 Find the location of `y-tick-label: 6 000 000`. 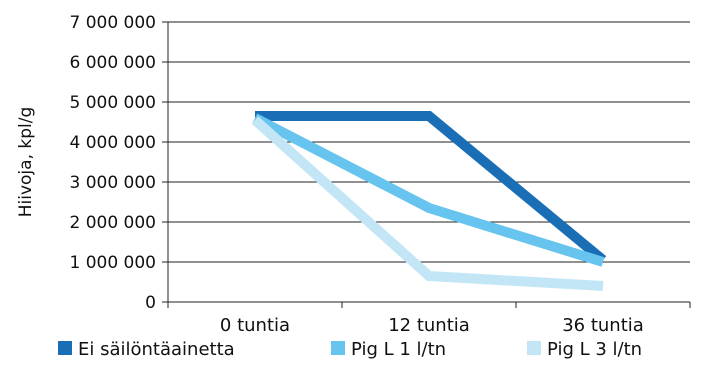

y-tick-label: 6 000 000 is located at coordinates (112, 63).